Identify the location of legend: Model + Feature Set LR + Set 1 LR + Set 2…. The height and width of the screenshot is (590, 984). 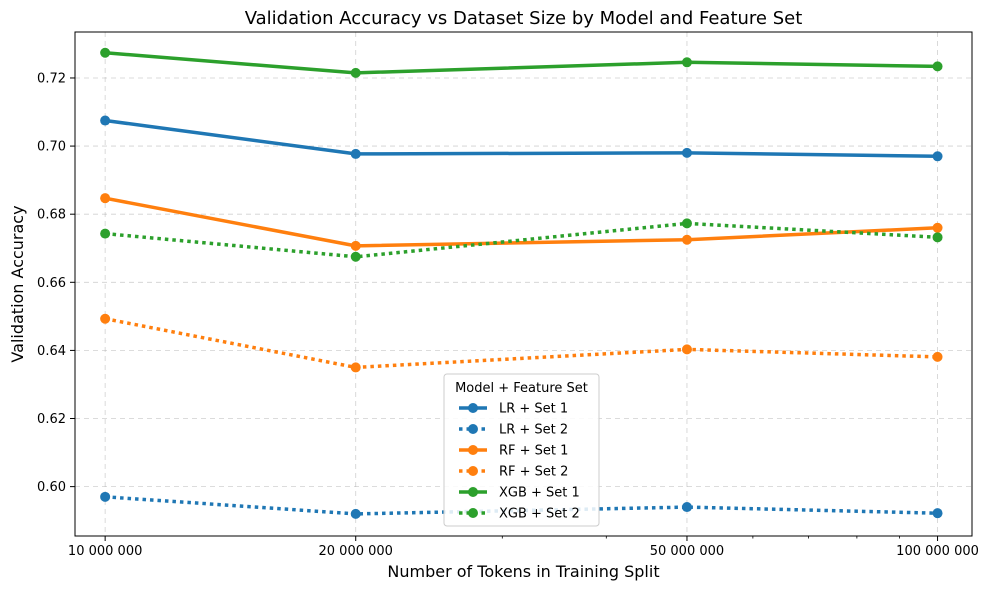
(521, 450).